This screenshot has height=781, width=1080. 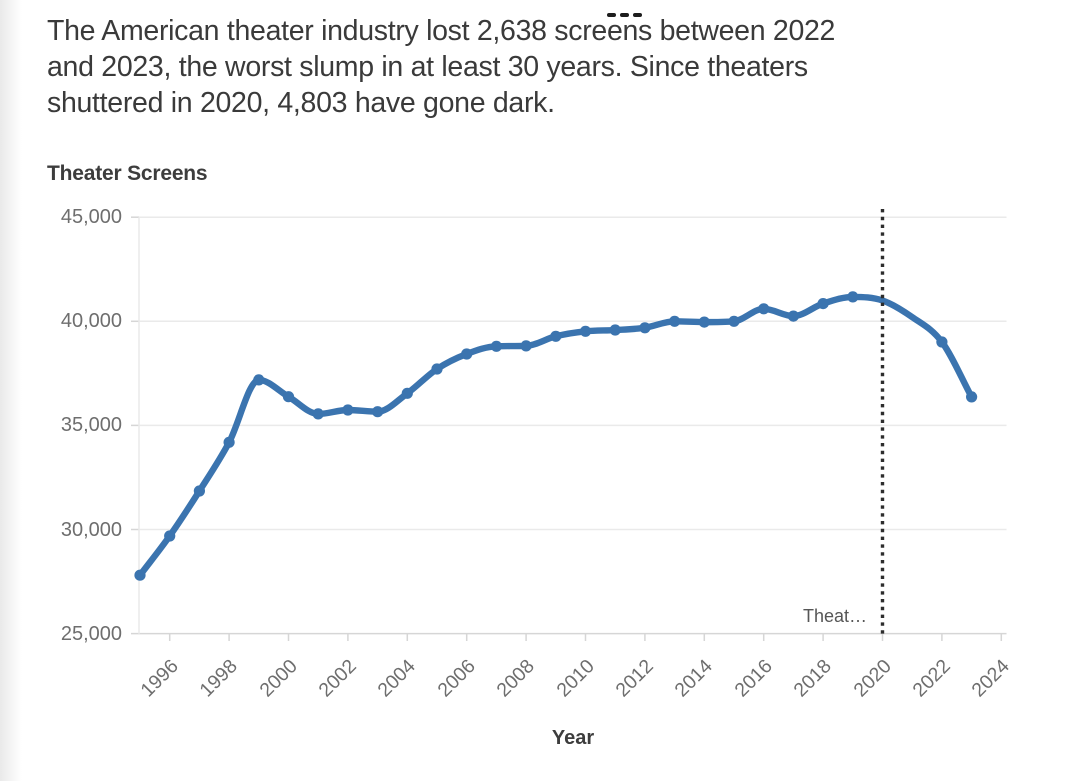 I want to click on page-edge-shadow, so click(x=11, y=390).